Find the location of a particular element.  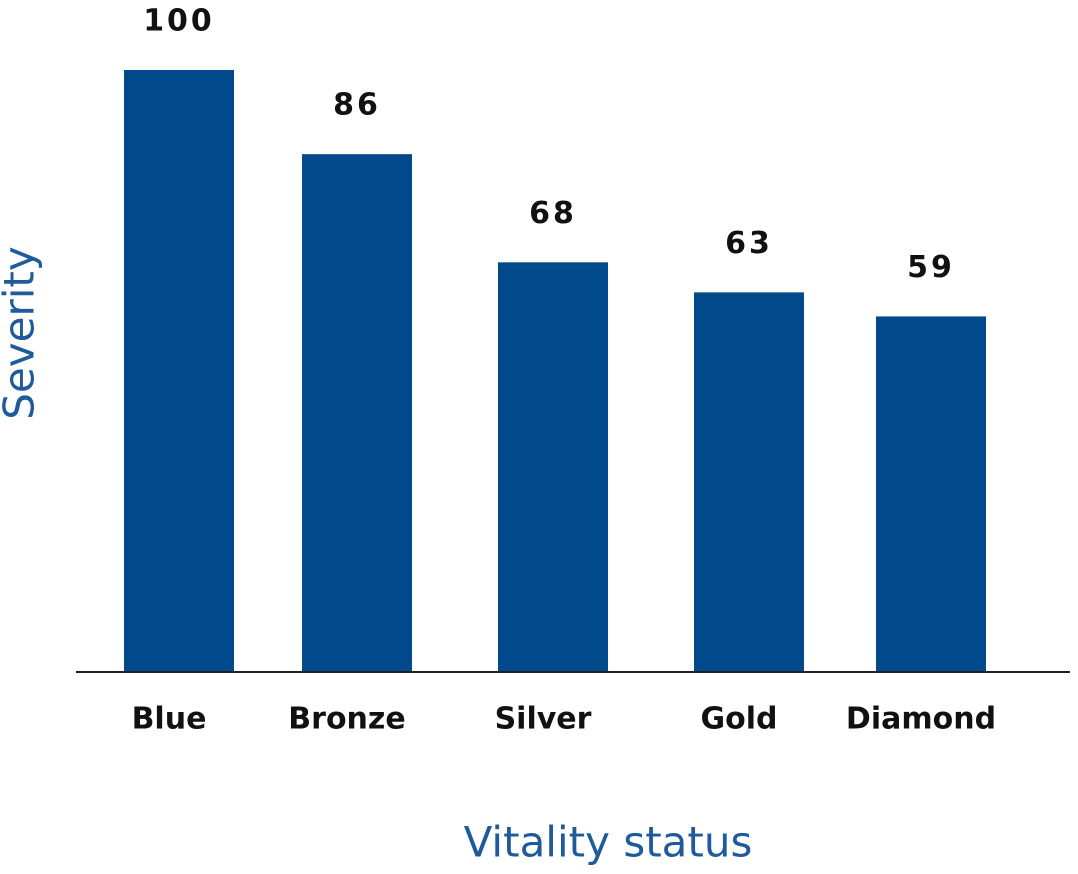

x-tick-label: Gold is located at coordinates (739, 719).